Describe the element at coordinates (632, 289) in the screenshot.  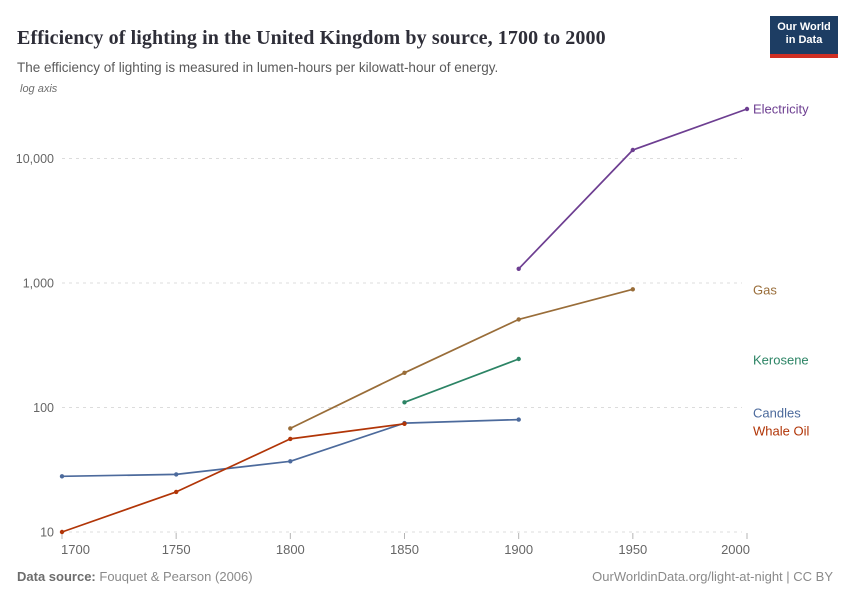
I see `data-point-gas-1950` at that location.